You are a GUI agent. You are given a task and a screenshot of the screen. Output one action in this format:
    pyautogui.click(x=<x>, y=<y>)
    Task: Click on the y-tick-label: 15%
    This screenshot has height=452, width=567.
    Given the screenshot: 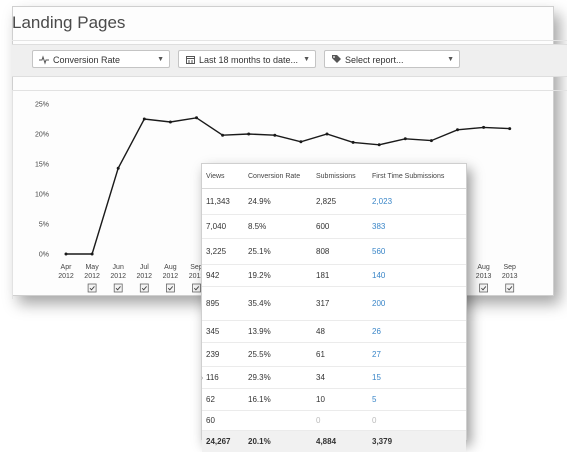 What is the action you would take?
    pyautogui.click(x=42, y=165)
    